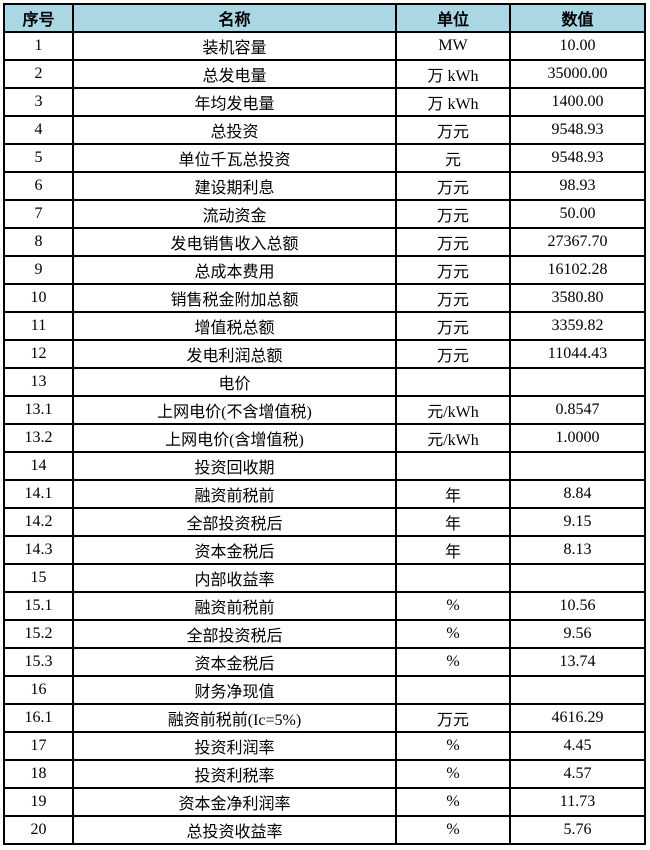 The width and height of the screenshot is (650, 850). What do you see at coordinates (38, 74) in the screenshot?
I see `row-number-cell: 2` at bounding box center [38, 74].